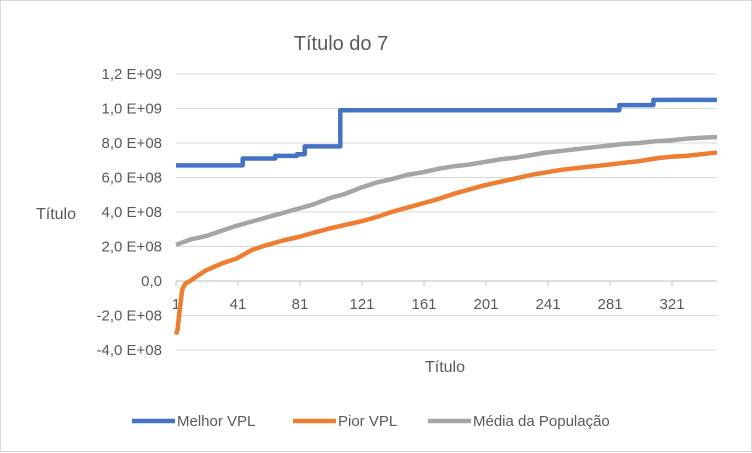  What do you see at coordinates (132, 143) in the screenshot?
I see `y-tick-label: 8,0 E+08` at bounding box center [132, 143].